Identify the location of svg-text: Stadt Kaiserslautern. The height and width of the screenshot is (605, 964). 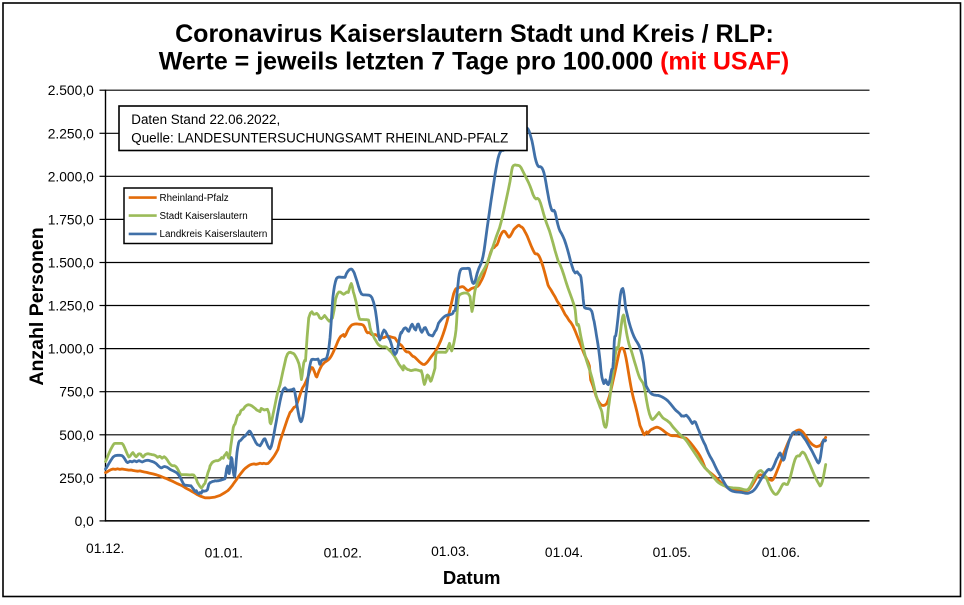
(204, 216).